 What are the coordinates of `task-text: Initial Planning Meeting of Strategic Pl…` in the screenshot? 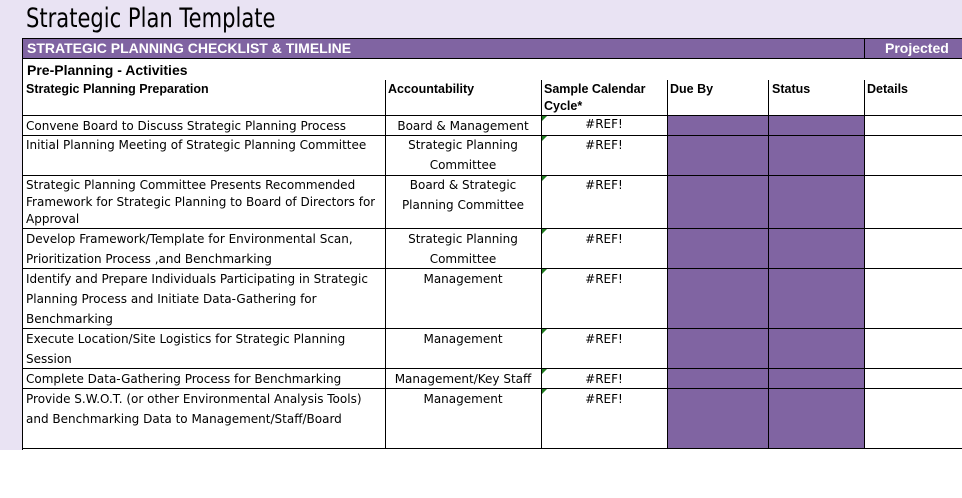 It's located at (196, 145).